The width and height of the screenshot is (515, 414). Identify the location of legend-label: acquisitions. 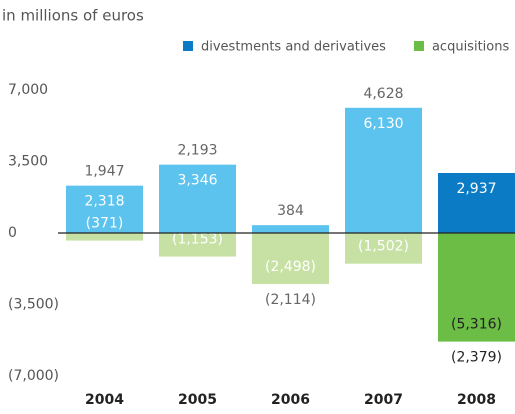
(471, 47).